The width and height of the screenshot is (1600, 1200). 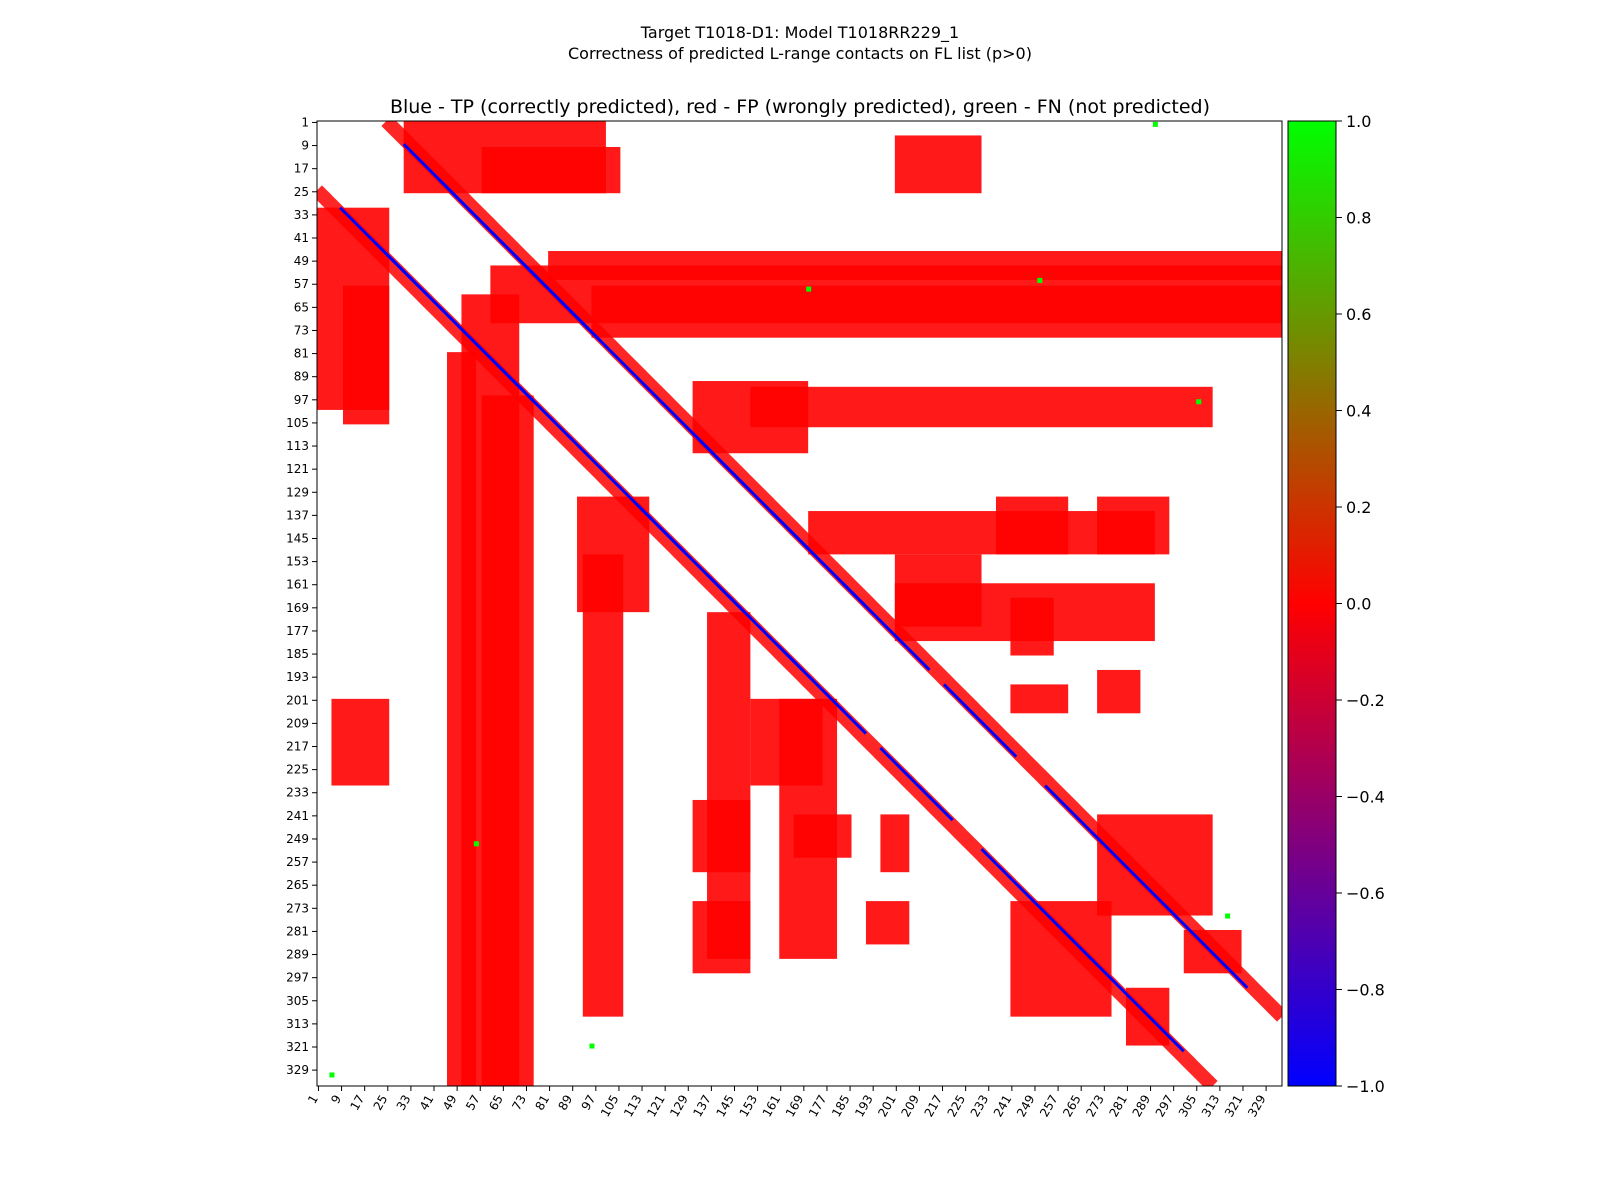 I want to click on y-tick-label: 73, so click(x=301, y=330).